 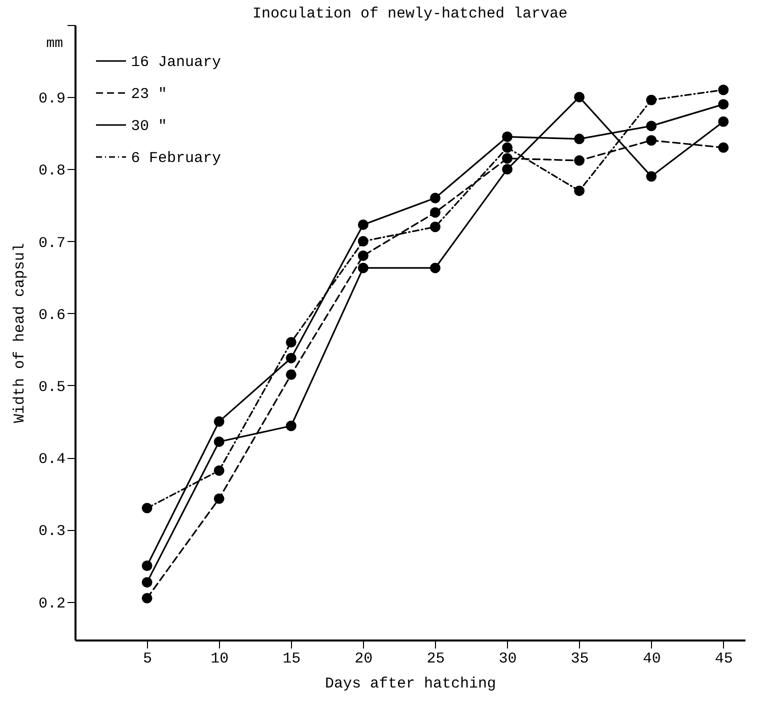 What do you see at coordinates (410, 684) in the screenshot?
I see `x-axis-title: Days after hatching` at bounding box center [410, 684].